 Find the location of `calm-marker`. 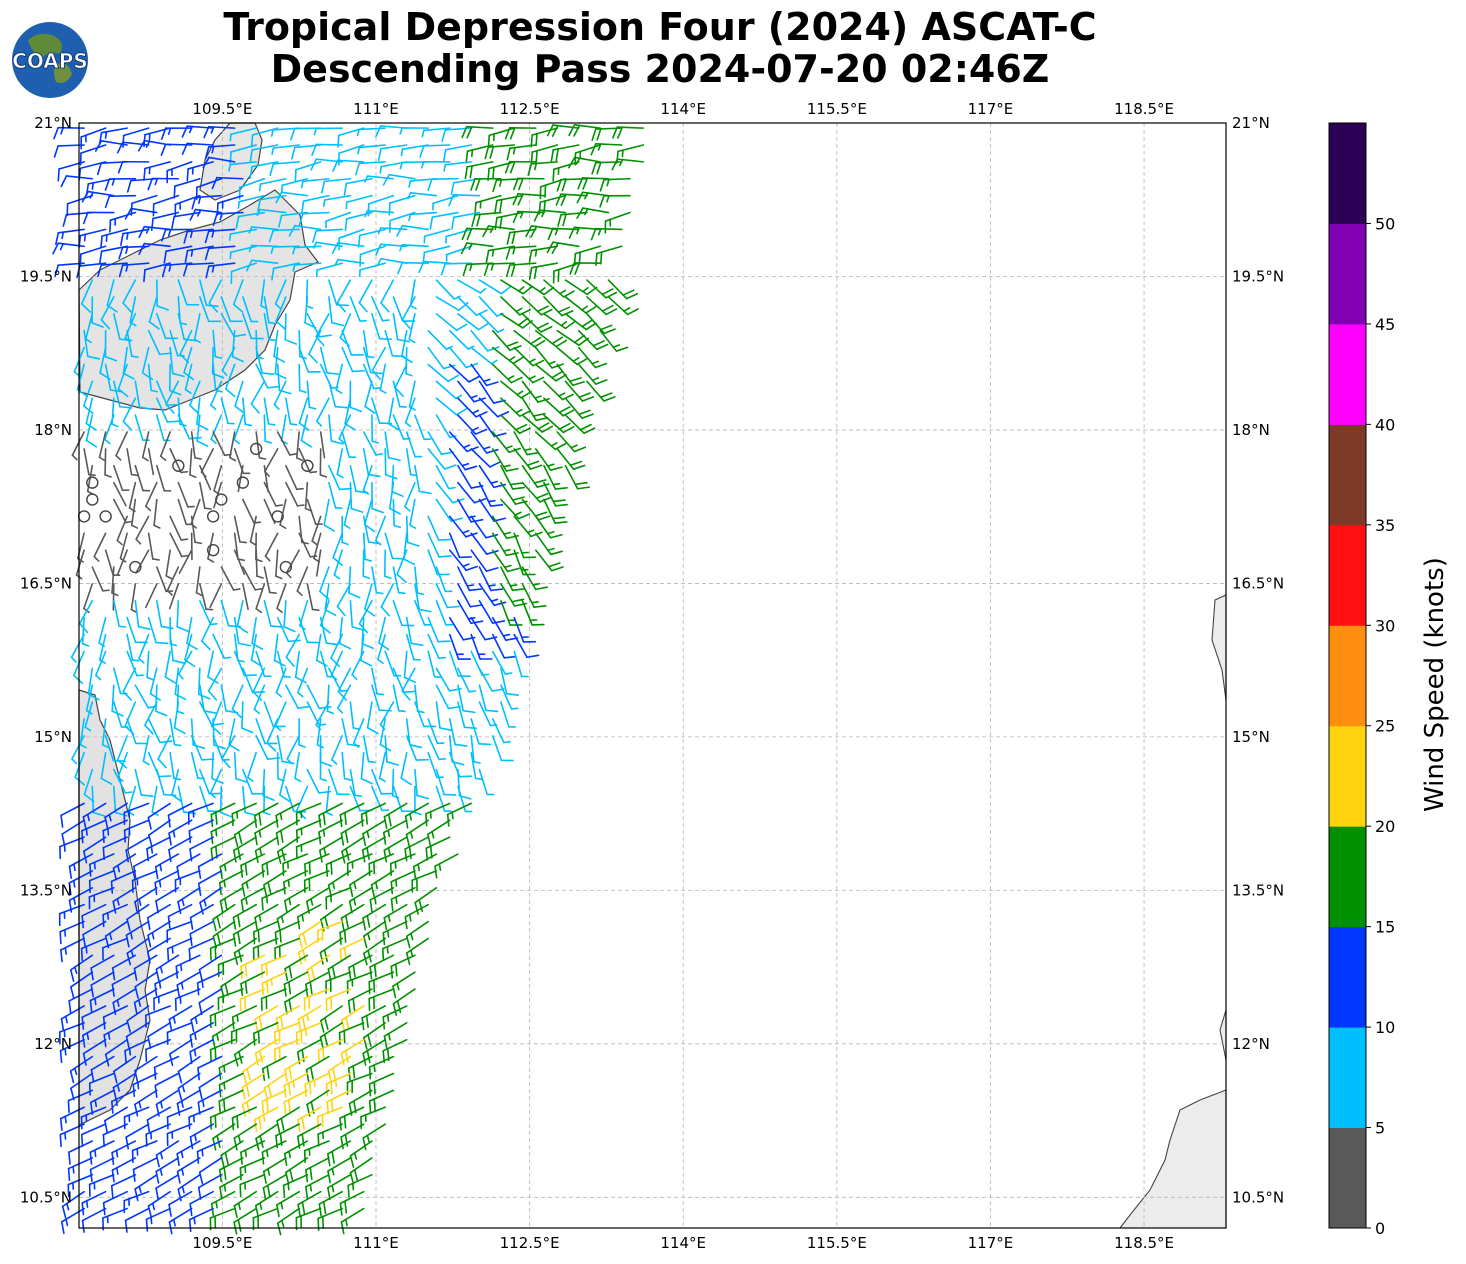

calm-marker is located at coordinates (105, 516).